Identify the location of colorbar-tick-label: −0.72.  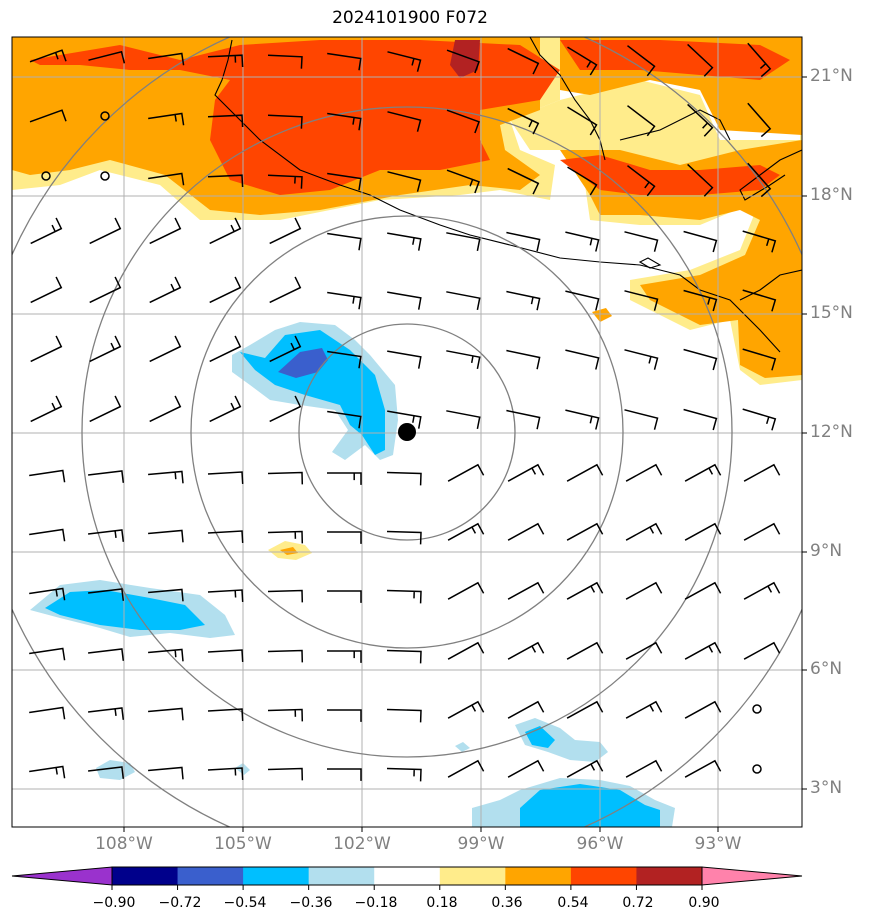
(180, 903).